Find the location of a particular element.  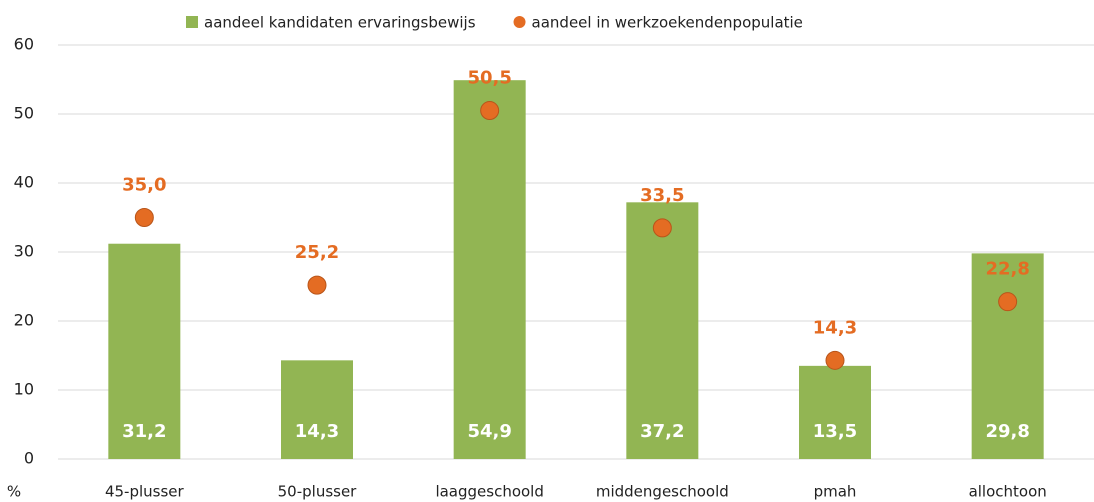

legend-label: aandeel kandidaten ervaringsbewijs is located at coordinates (340, 23).